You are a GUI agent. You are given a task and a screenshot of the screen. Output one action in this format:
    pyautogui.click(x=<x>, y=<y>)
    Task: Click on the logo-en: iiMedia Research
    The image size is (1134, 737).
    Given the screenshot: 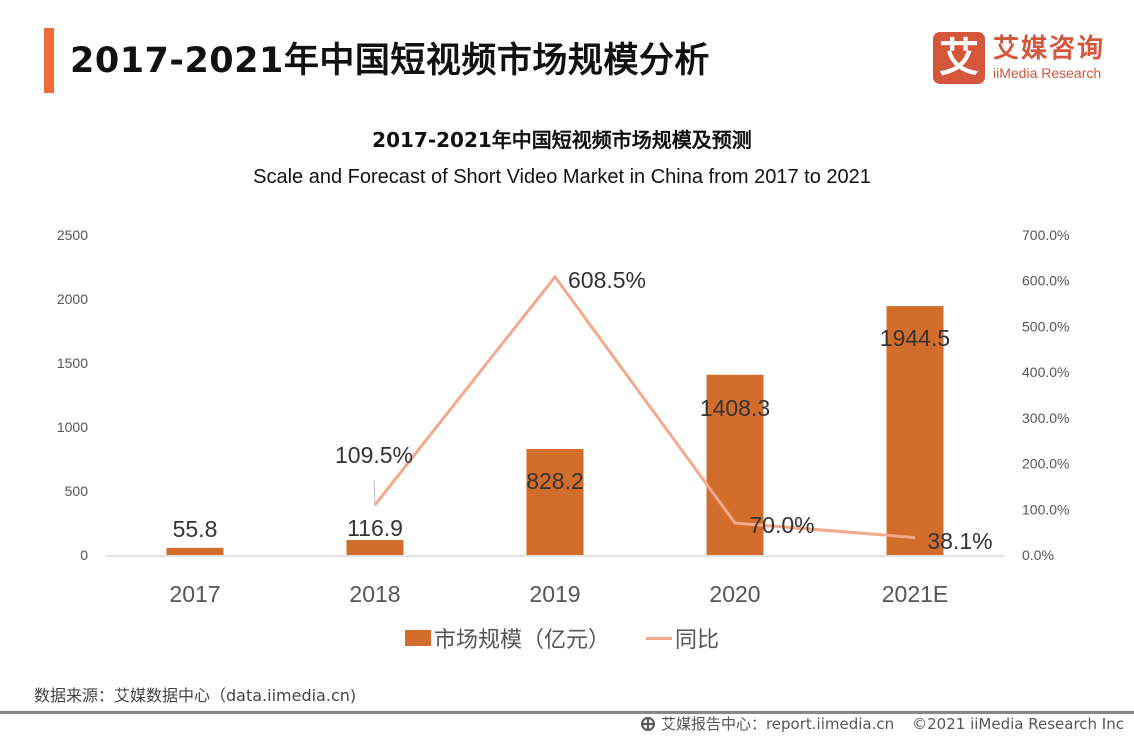 What is the action you would take?
    pyautogui.click(x=1047, y=73)
    